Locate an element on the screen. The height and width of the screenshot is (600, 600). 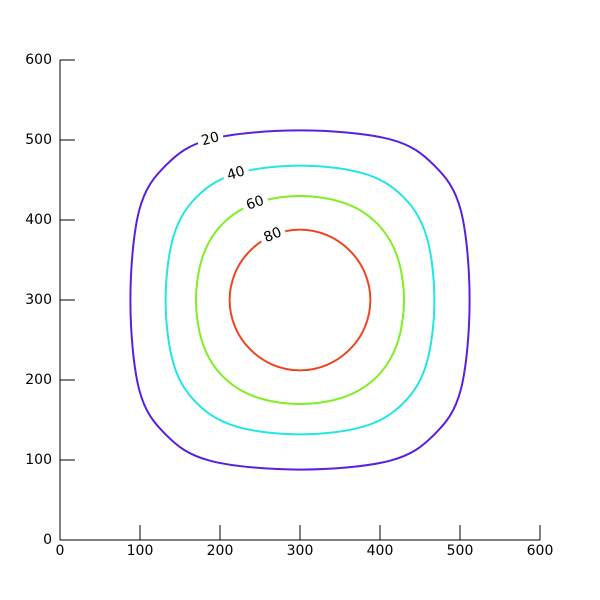
x-tick-label: 600 is located at coordinates (540, 551).